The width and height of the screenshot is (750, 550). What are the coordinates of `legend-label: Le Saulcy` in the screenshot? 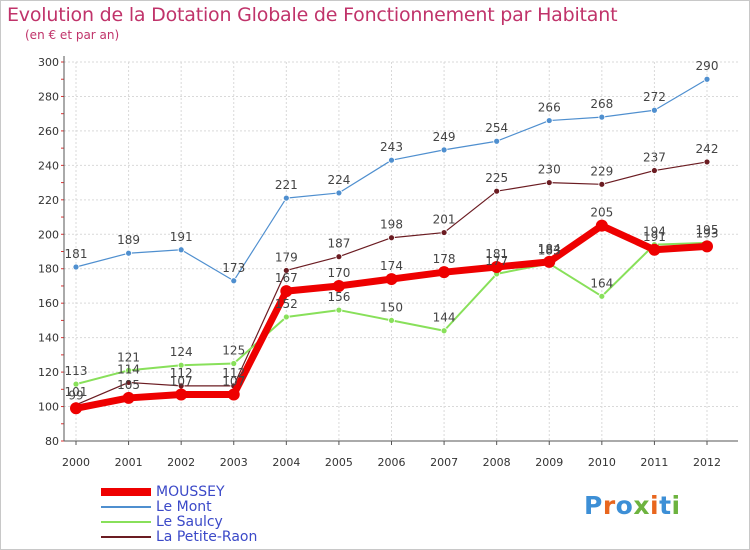 It's located at (189, 522).